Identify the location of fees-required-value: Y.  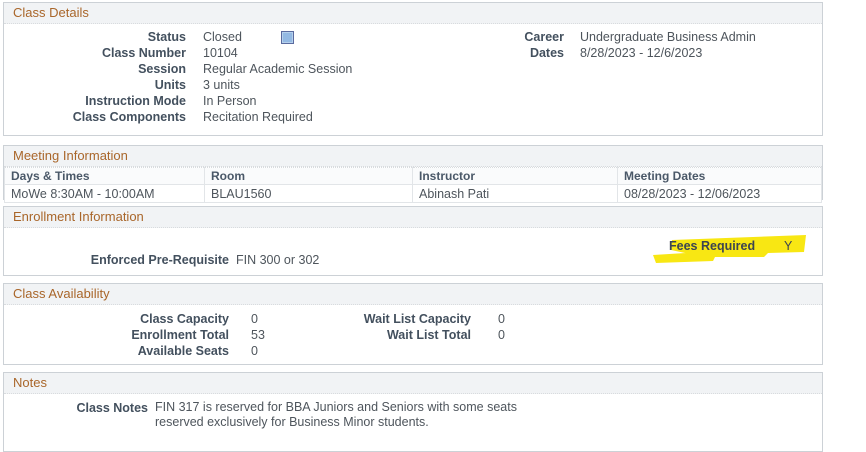
(788, 246).